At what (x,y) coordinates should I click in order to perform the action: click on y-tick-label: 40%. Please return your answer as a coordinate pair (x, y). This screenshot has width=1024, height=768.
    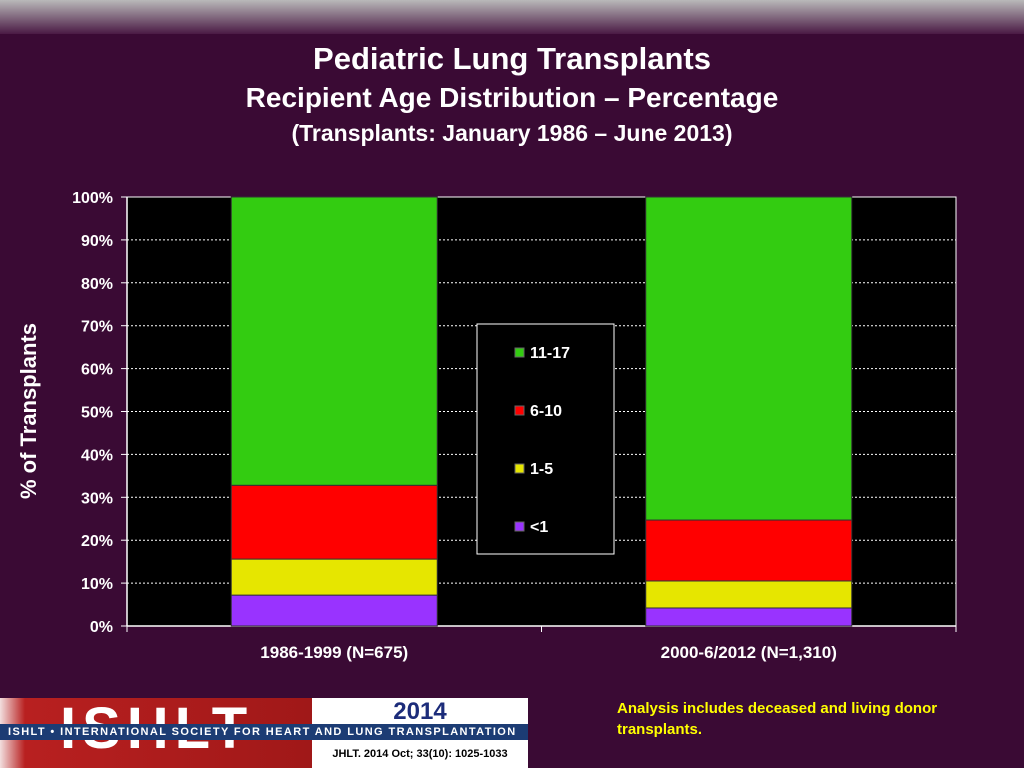
    Looking at the image, I should click on (97, 455).